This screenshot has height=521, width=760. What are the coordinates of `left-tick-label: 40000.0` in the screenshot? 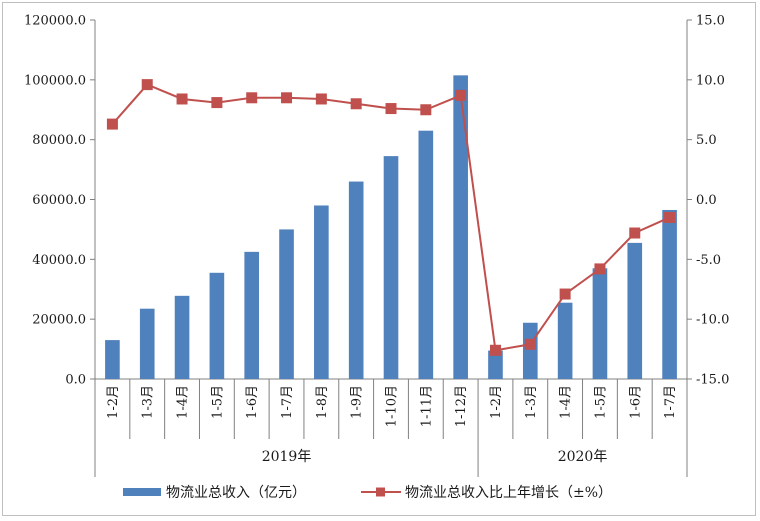 It's located at (59, 260).